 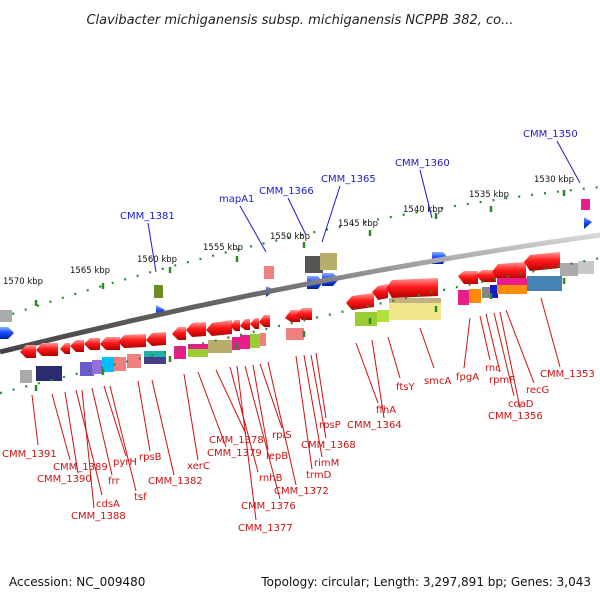 I want to click on scale-label: 1560 kbp, so click(x=157, y=260).